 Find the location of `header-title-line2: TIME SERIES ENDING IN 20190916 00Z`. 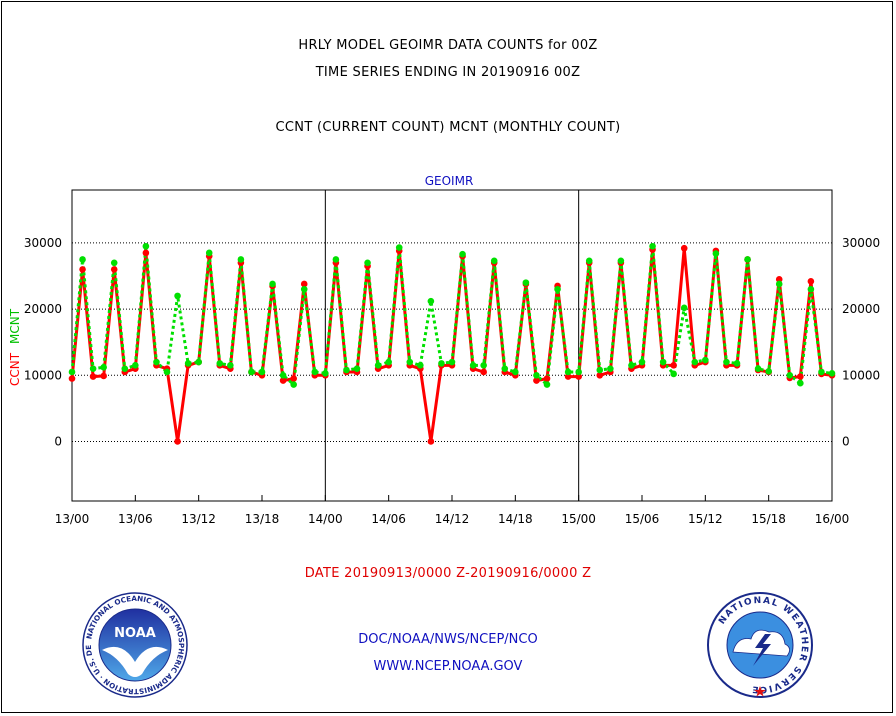

header-title-line2: TIME SERIES ENDING IN 20190916 00Z is located at coordinates (448, 72).